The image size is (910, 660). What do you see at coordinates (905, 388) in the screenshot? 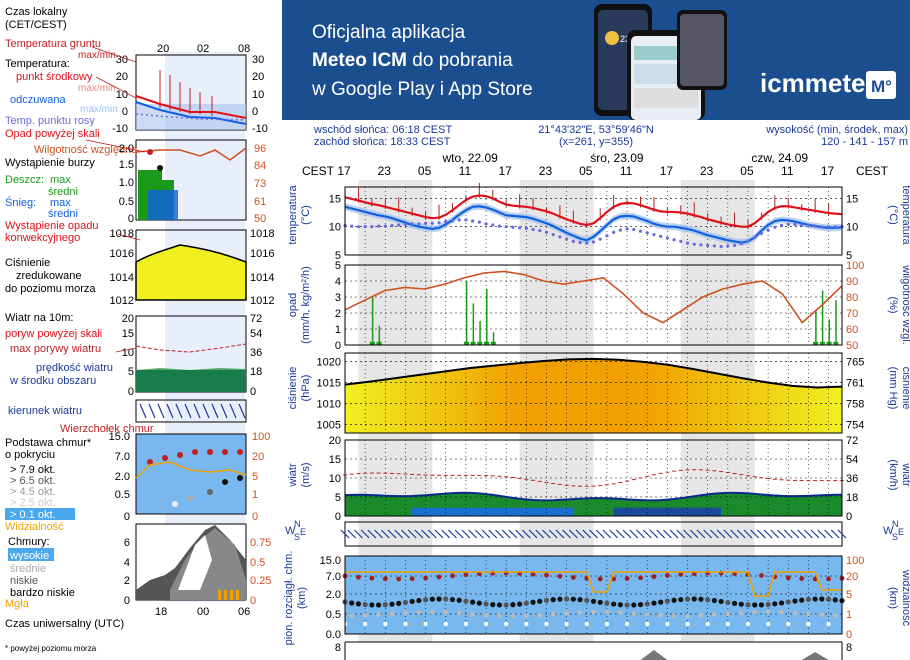
I see `pres-axis-label-r: ciśnienie` at bounding box center [905, 388].